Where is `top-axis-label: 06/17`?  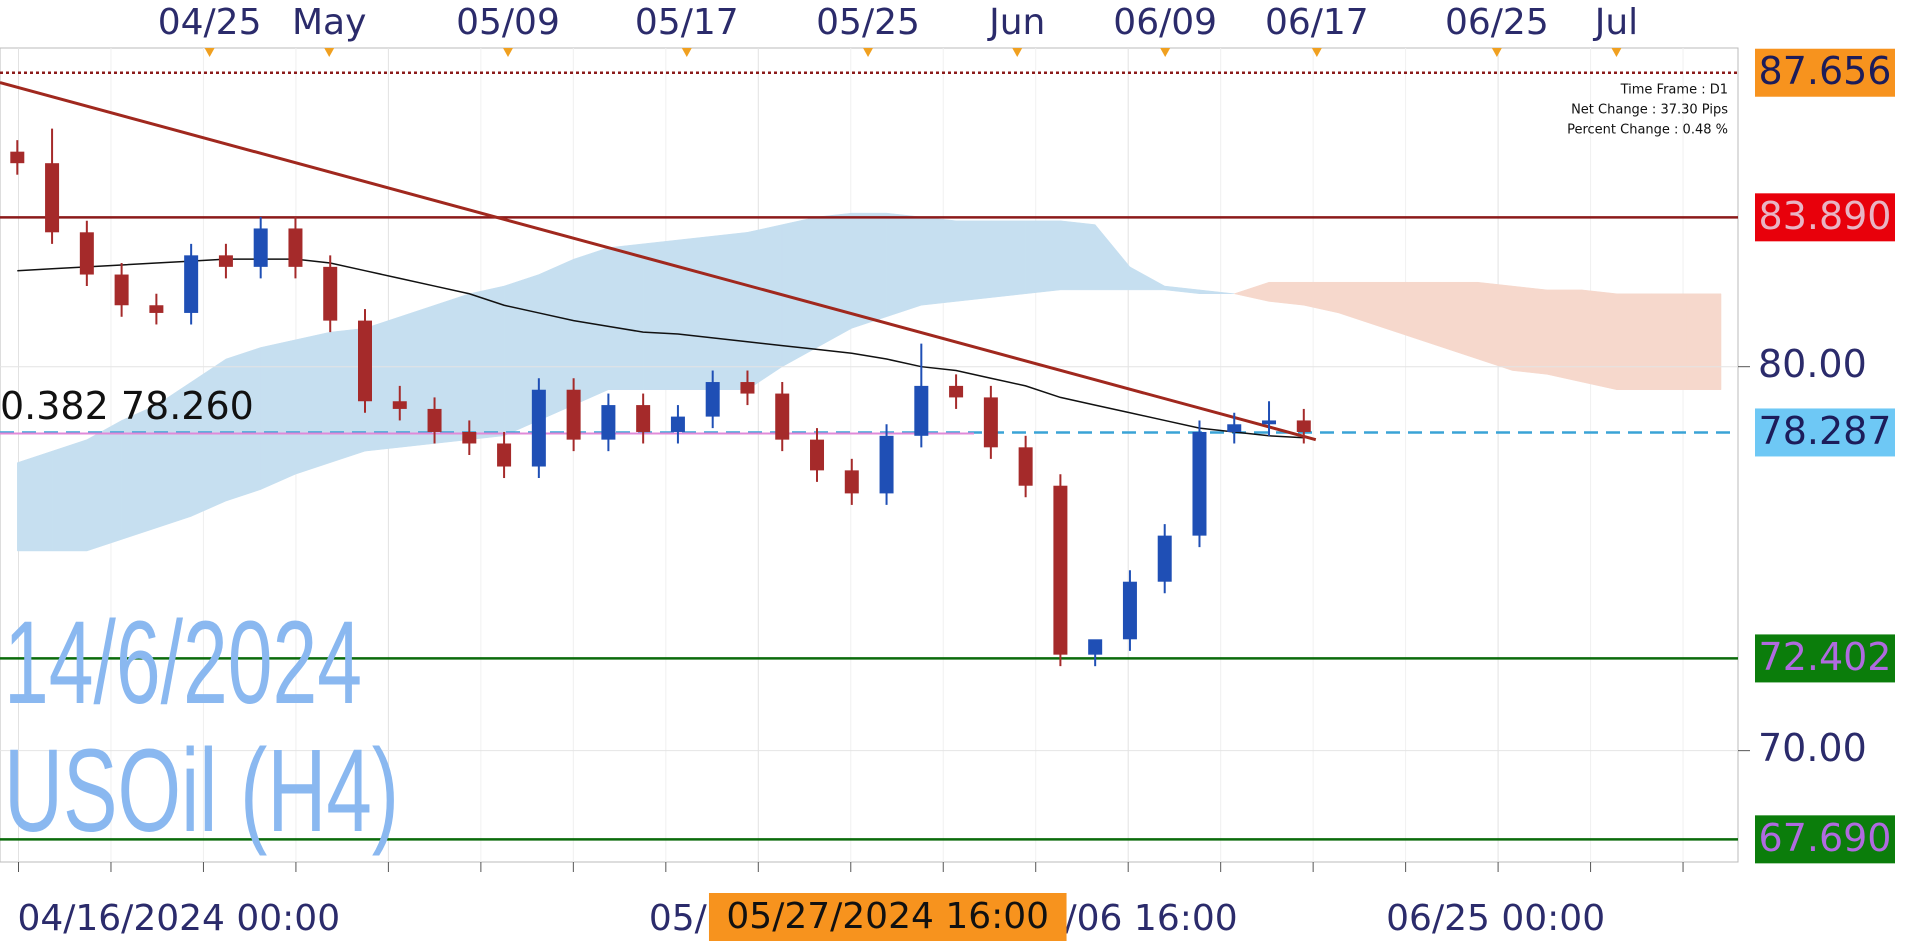 top-axis-label: 06/17 is located at coordinates (1317, 22).